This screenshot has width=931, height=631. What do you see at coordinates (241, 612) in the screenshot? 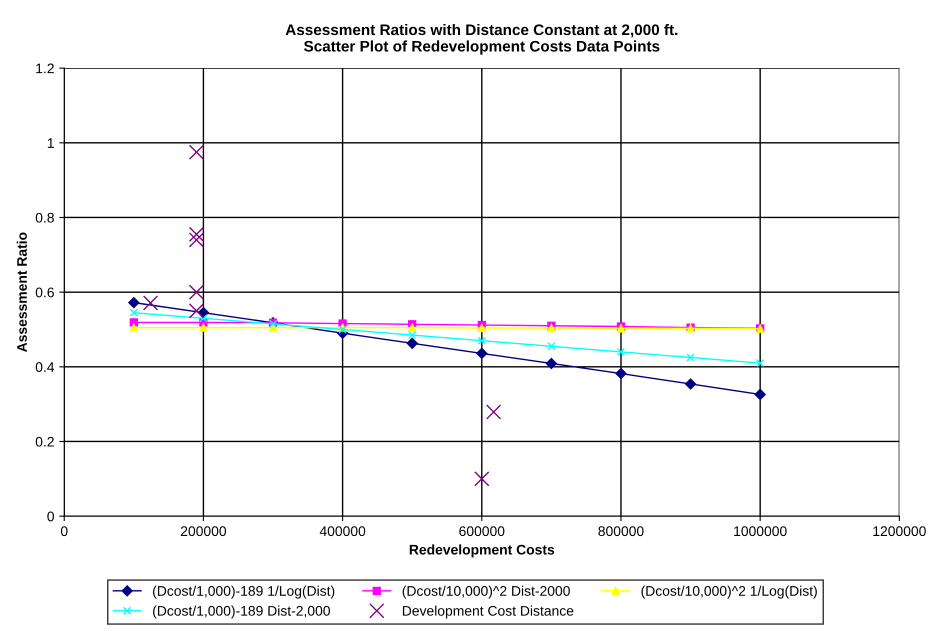
I see `legend-label: (Dcost/1,000)-189 Dist-2,000` at bounding box center [241, 612].